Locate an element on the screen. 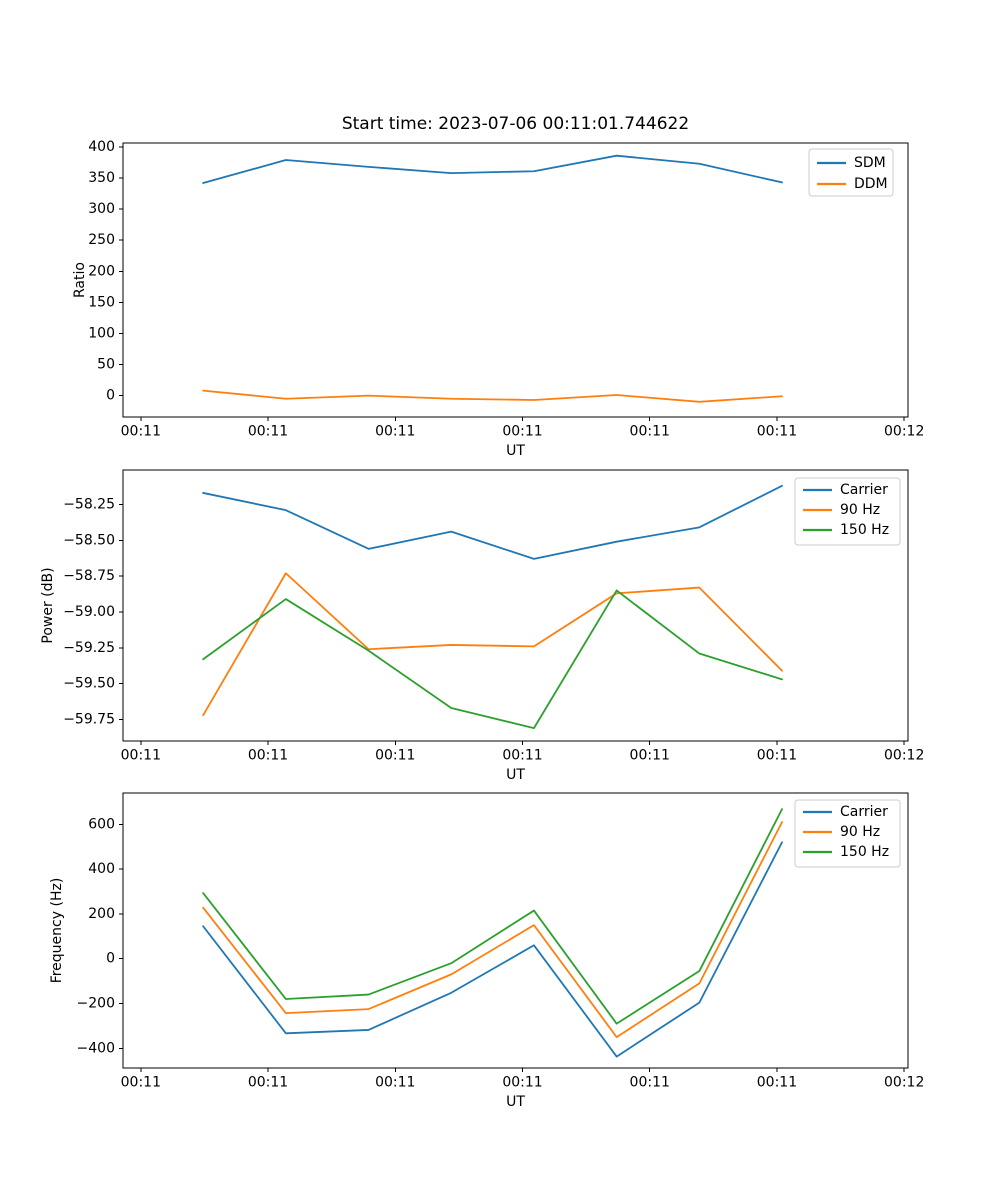 The image size is (1000, 1200). y-axis-label: Frequency (Hz) is located at coordinates (57, 931).